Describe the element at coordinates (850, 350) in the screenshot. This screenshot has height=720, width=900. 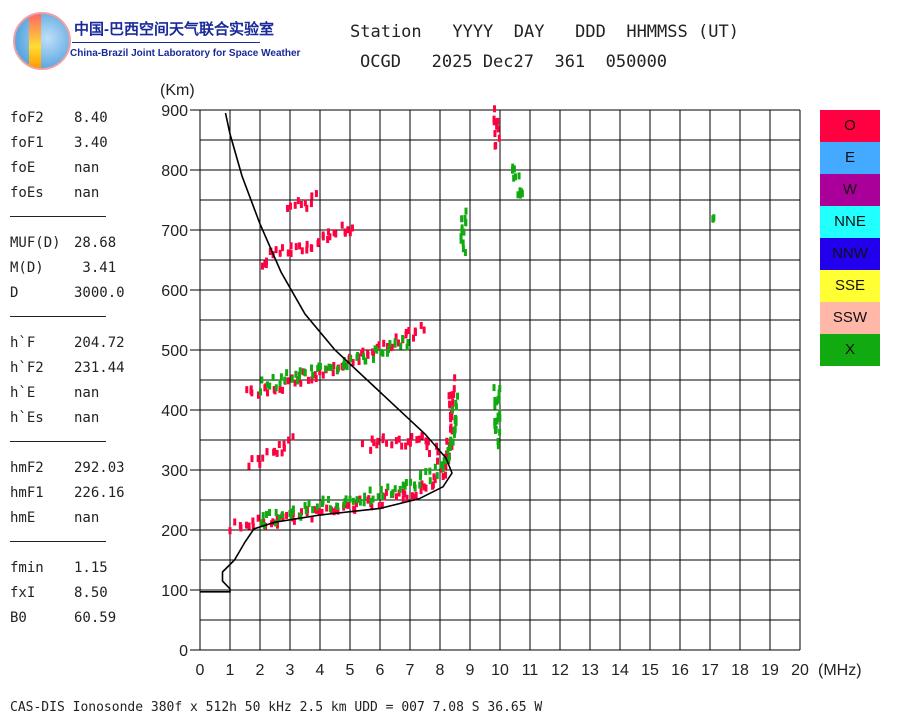
I see `legend-x: X` at that location.